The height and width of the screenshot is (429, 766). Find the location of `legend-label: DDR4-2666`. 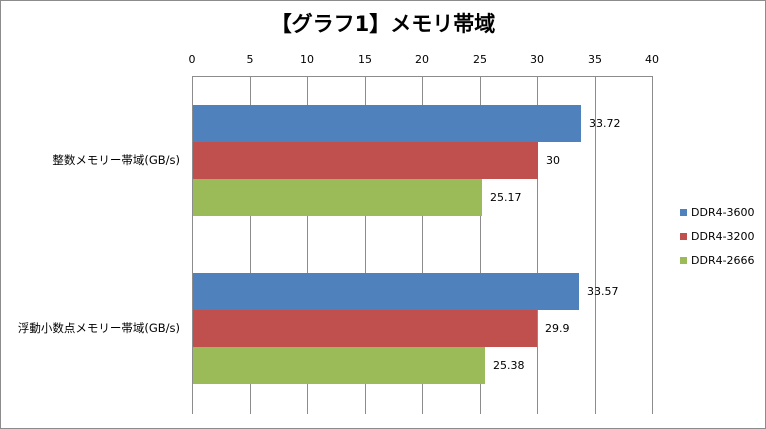

legend-label: DDR4-2666 is located at coordinates (723, 260).